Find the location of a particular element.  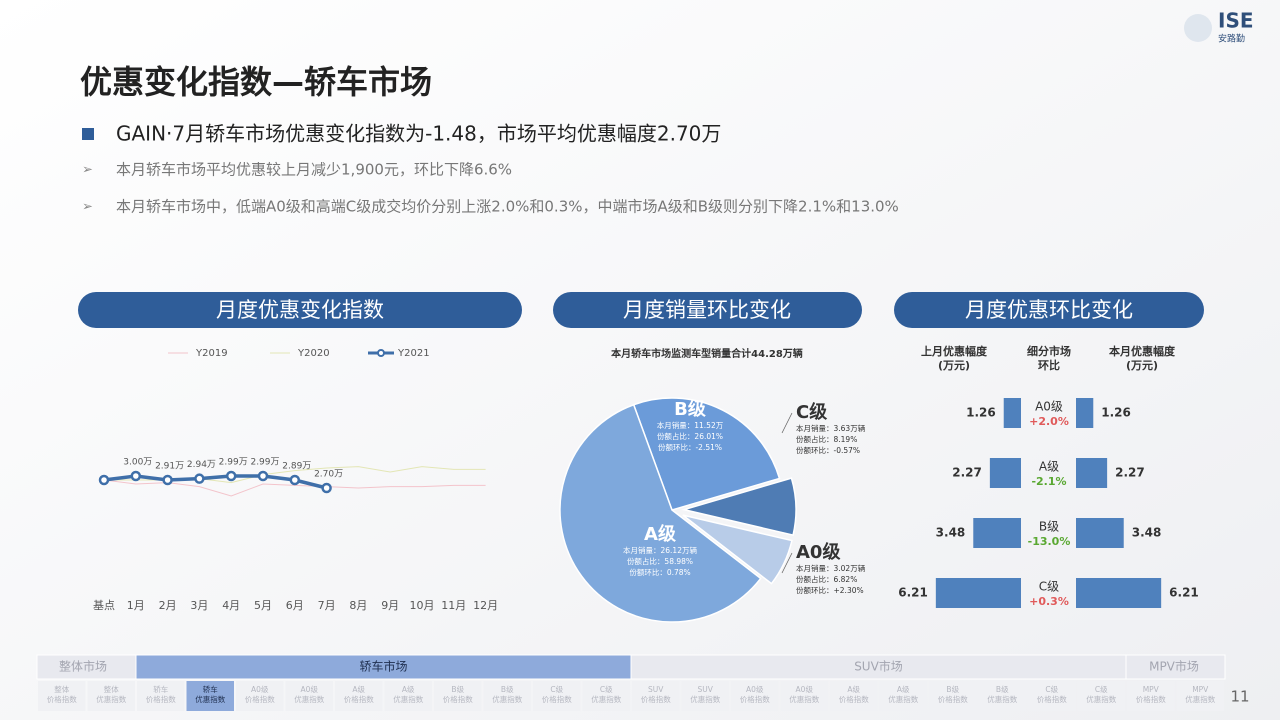

slice-detail: 本月销量：11.52万 is located at coordinates (690, 425).